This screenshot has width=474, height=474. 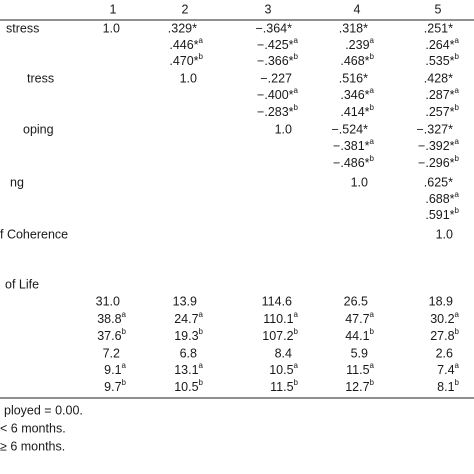 What do you see at coordinates (436, 163) in the screenshot?
I see `cell-value: −.296*` at bounding box center [436, 163].